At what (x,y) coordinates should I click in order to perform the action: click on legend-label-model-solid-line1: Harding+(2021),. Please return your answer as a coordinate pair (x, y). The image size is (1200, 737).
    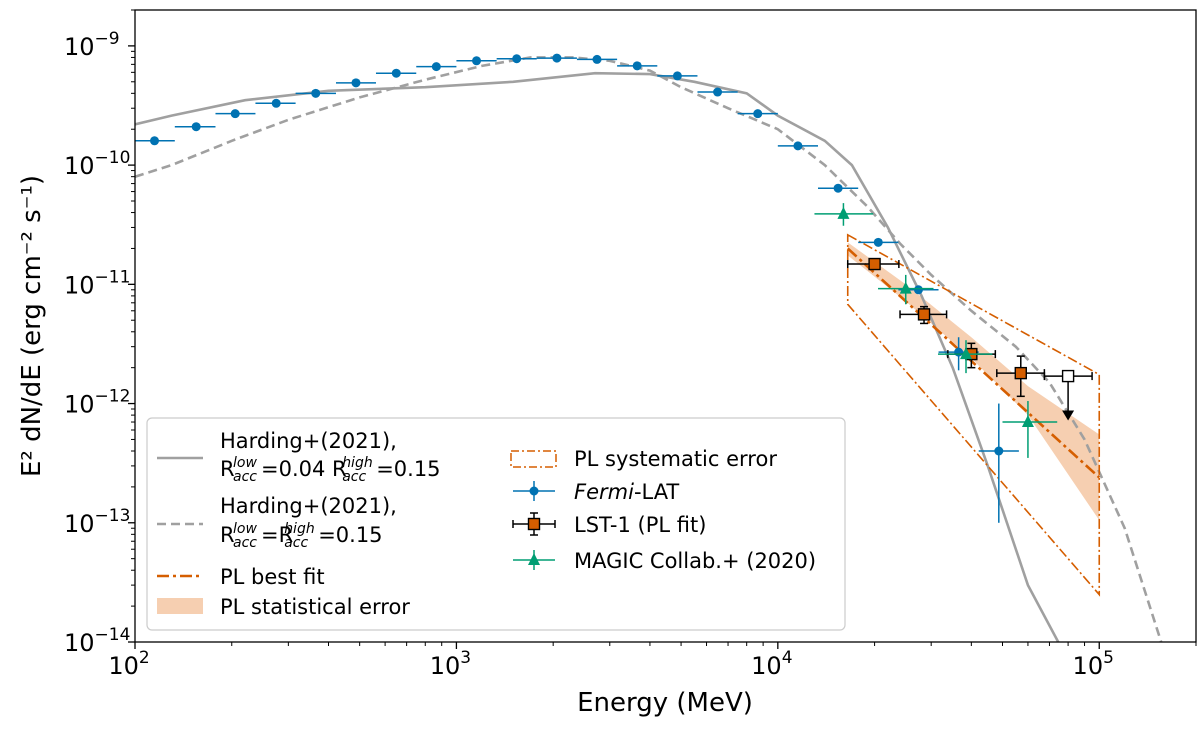
    Looking at the image, I should click on (308, 441).